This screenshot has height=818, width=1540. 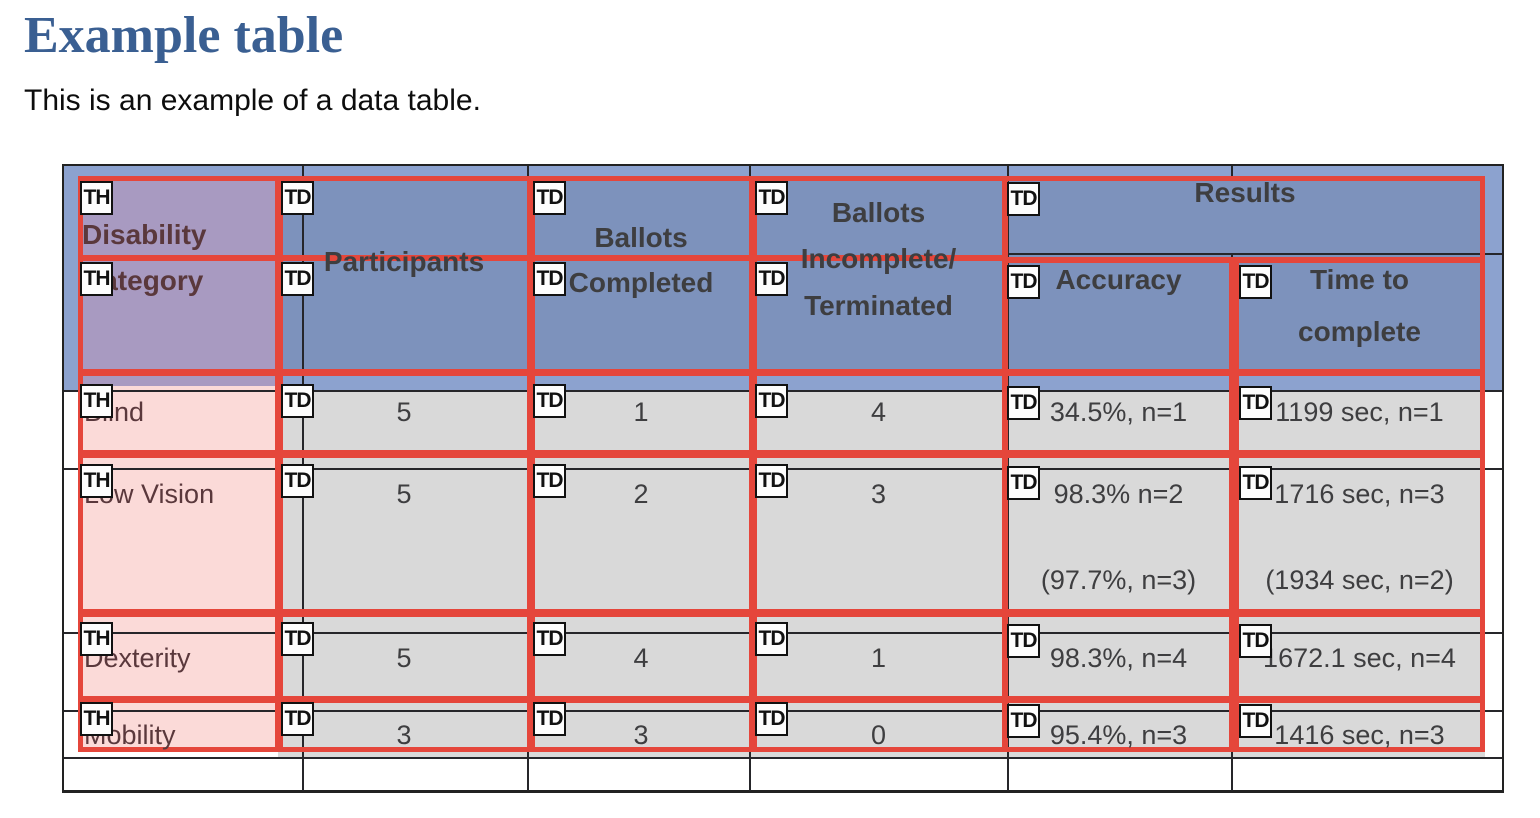 What do you see at coordinates (1359, 331) in the screenshot?
I see `header-time-line2: complete` at bounding box center [1359, 331].